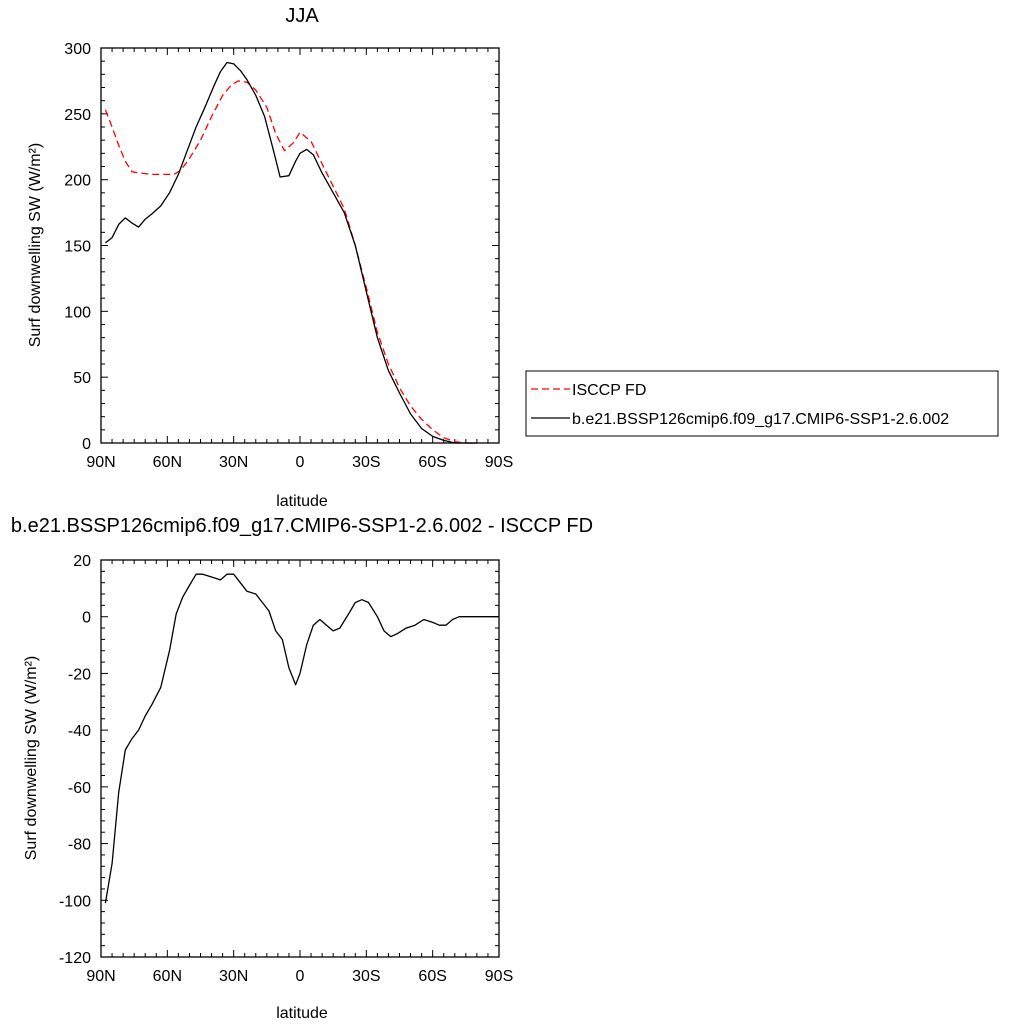 The width and height of the screenshot is (1024, 1024). I want to click on bottom-series-lines, so click(301, 738).